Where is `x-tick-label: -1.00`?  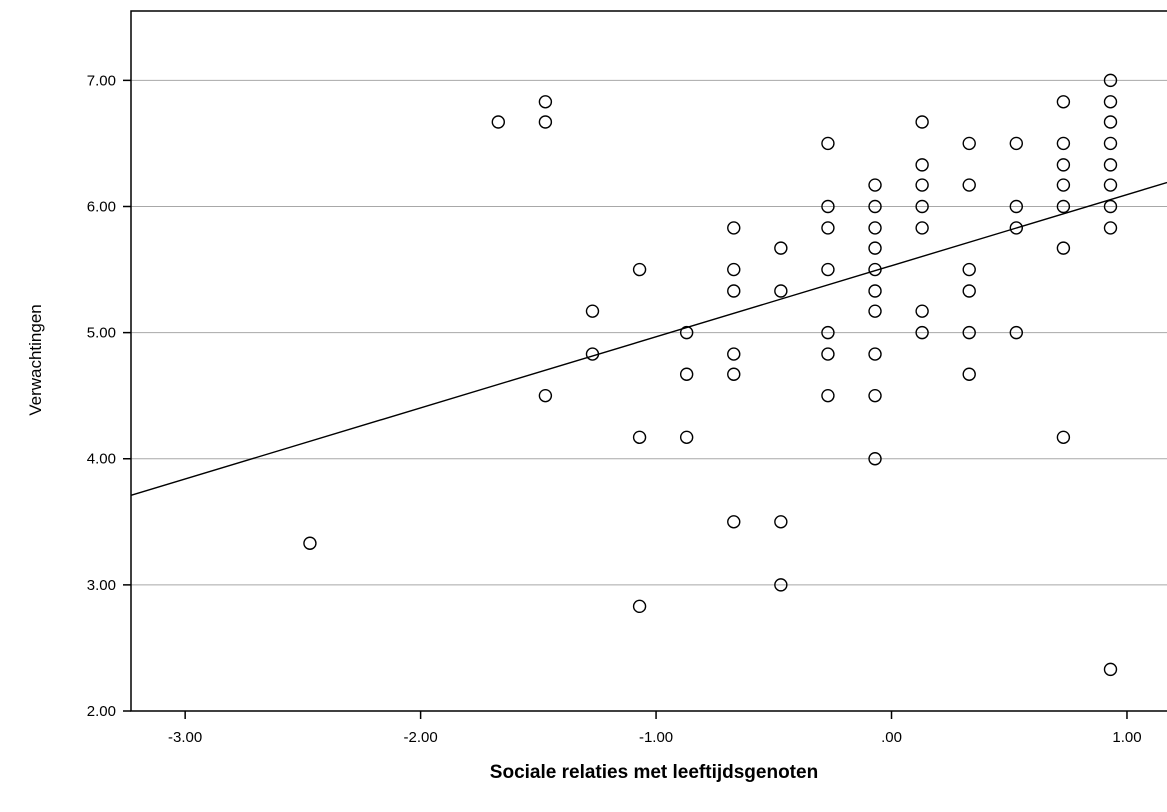 x-tick-label: -1.00 is located at coordinates (656, 737).